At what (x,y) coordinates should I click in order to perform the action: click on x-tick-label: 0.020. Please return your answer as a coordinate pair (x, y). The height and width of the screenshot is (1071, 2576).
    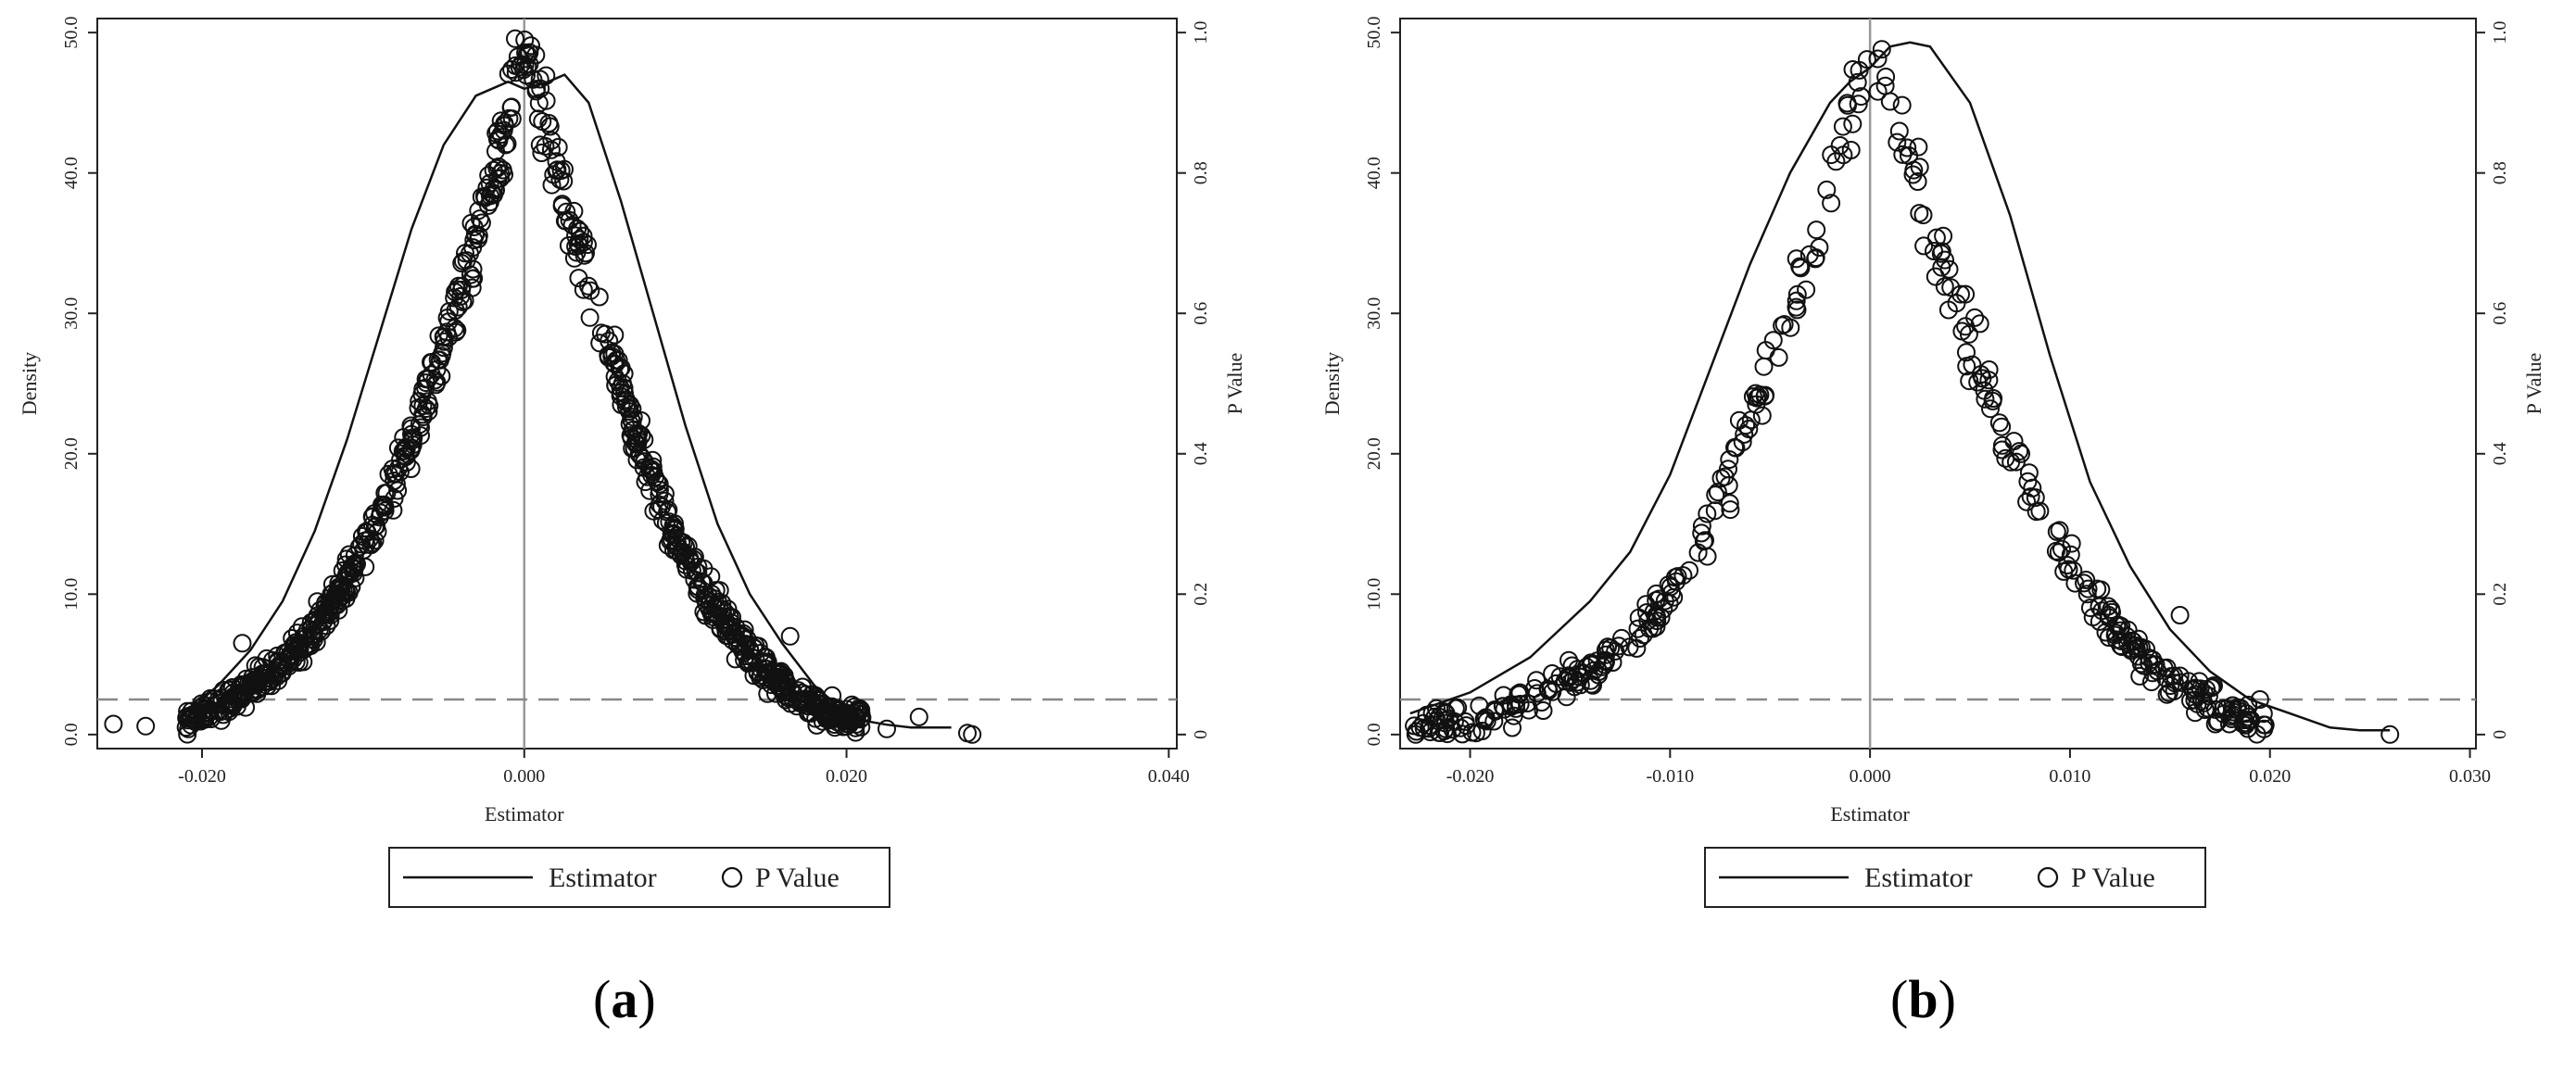
    Looking at the image, I should click on (847, 776).